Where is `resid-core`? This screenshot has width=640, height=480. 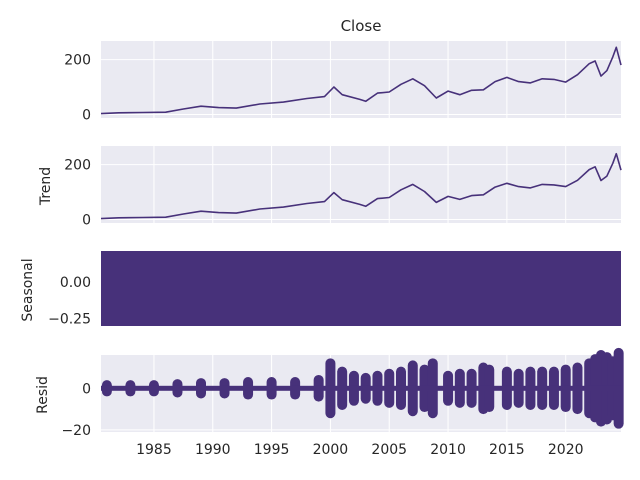
resid-core is located at coordinates (361, 388).